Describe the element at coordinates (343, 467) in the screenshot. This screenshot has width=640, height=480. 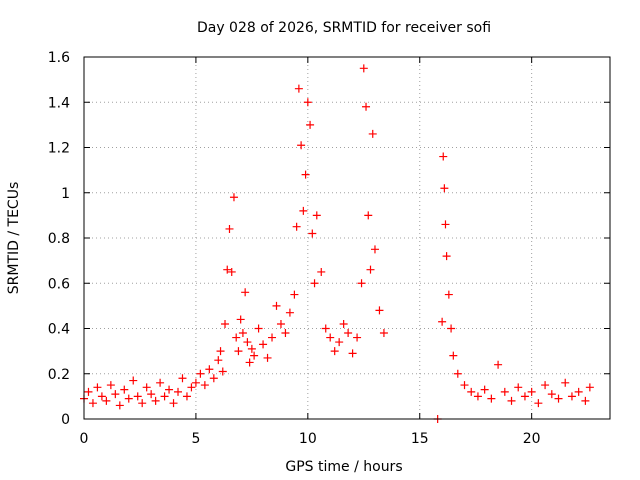
I see `x-axis-title: GPS time / hours` at that location.